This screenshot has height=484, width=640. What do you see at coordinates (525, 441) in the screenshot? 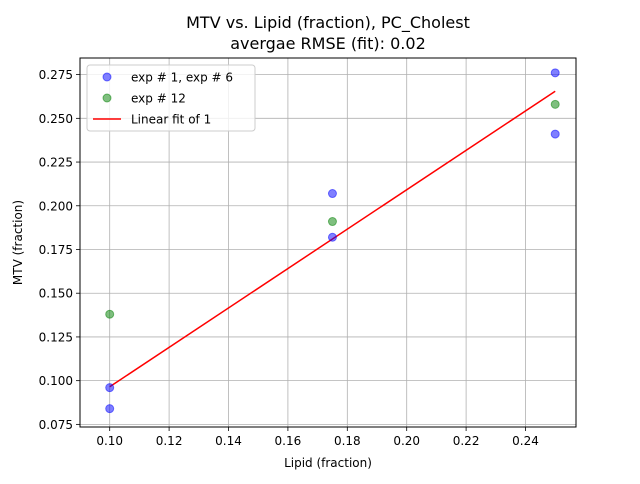
I see `x-tick-label: 0.24` at bounding box center [525, 441].